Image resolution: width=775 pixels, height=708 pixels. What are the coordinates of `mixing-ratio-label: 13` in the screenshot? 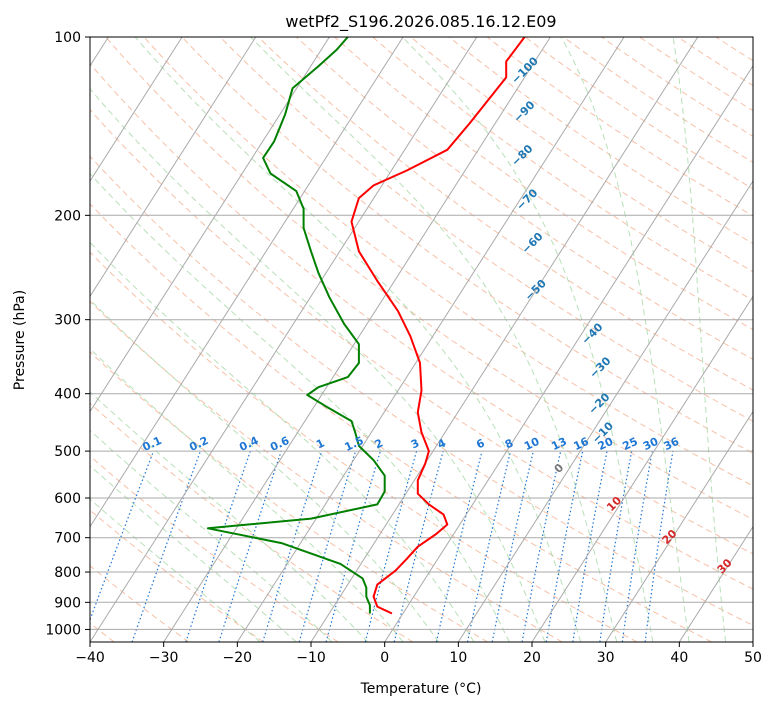 It's located at (558, 444).